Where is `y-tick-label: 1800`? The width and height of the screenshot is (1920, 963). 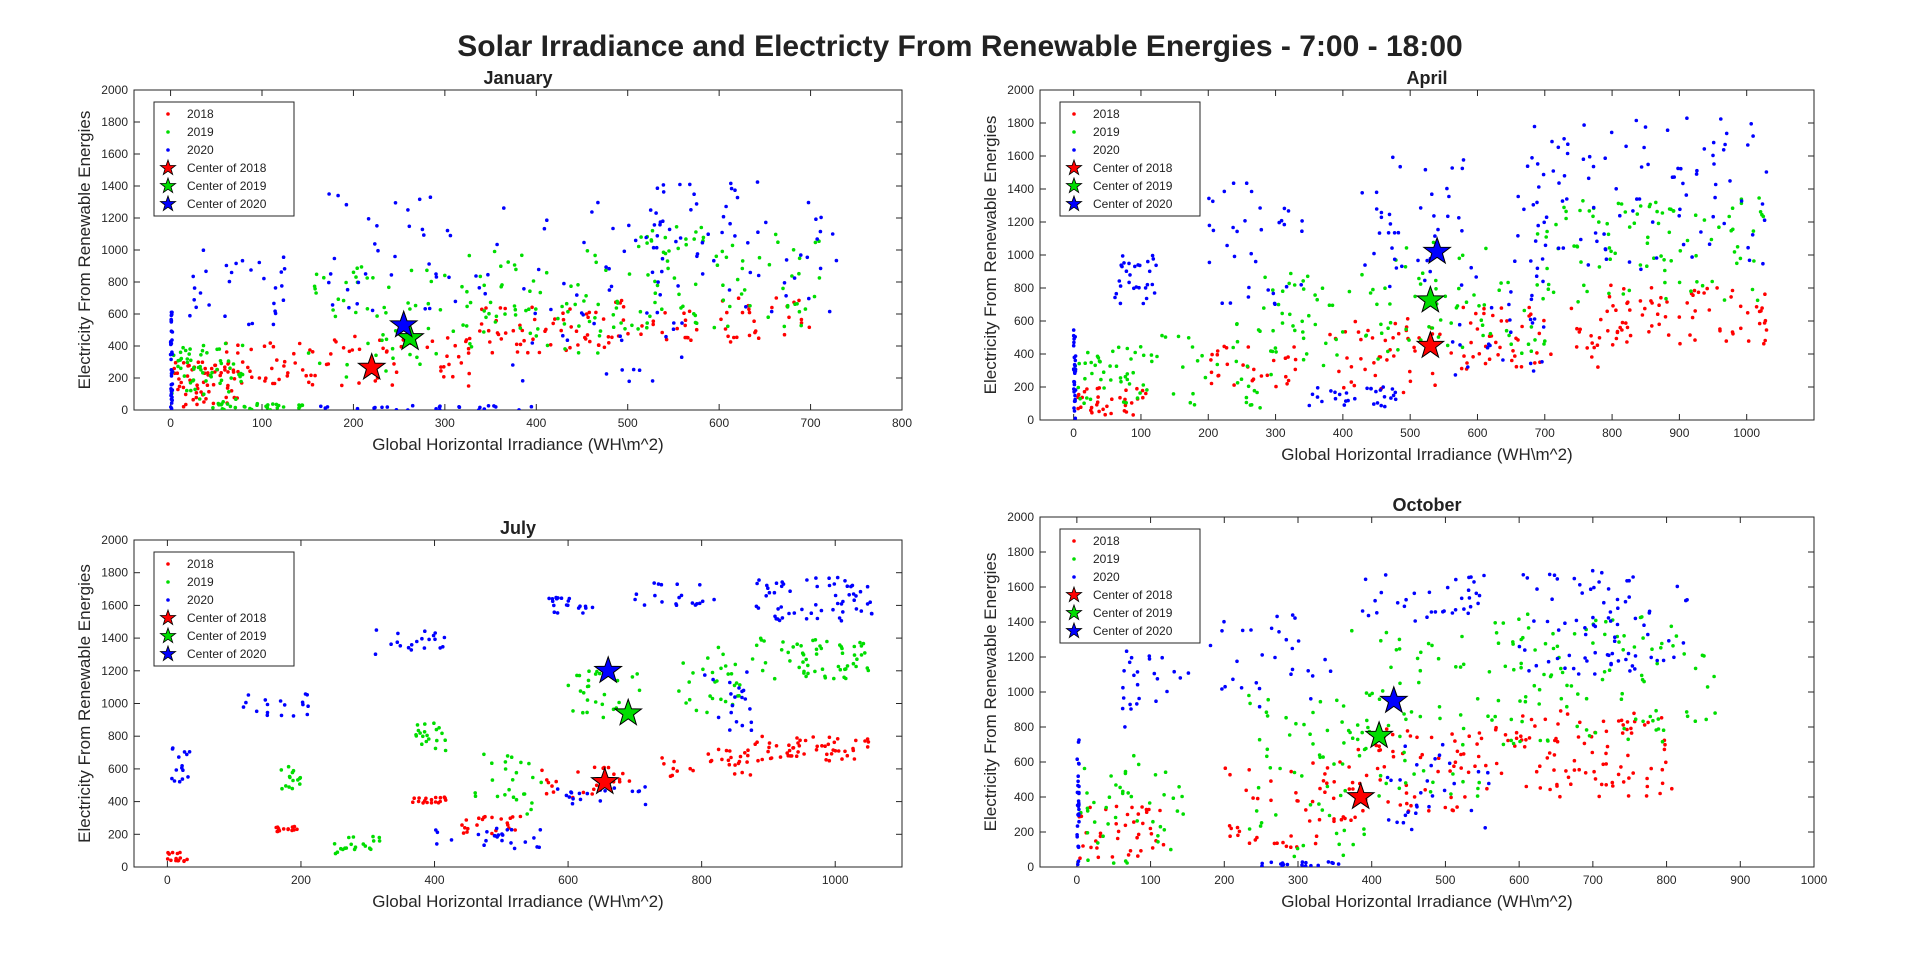 y-tick-label: 1800 is located at coordinates (114, 122).